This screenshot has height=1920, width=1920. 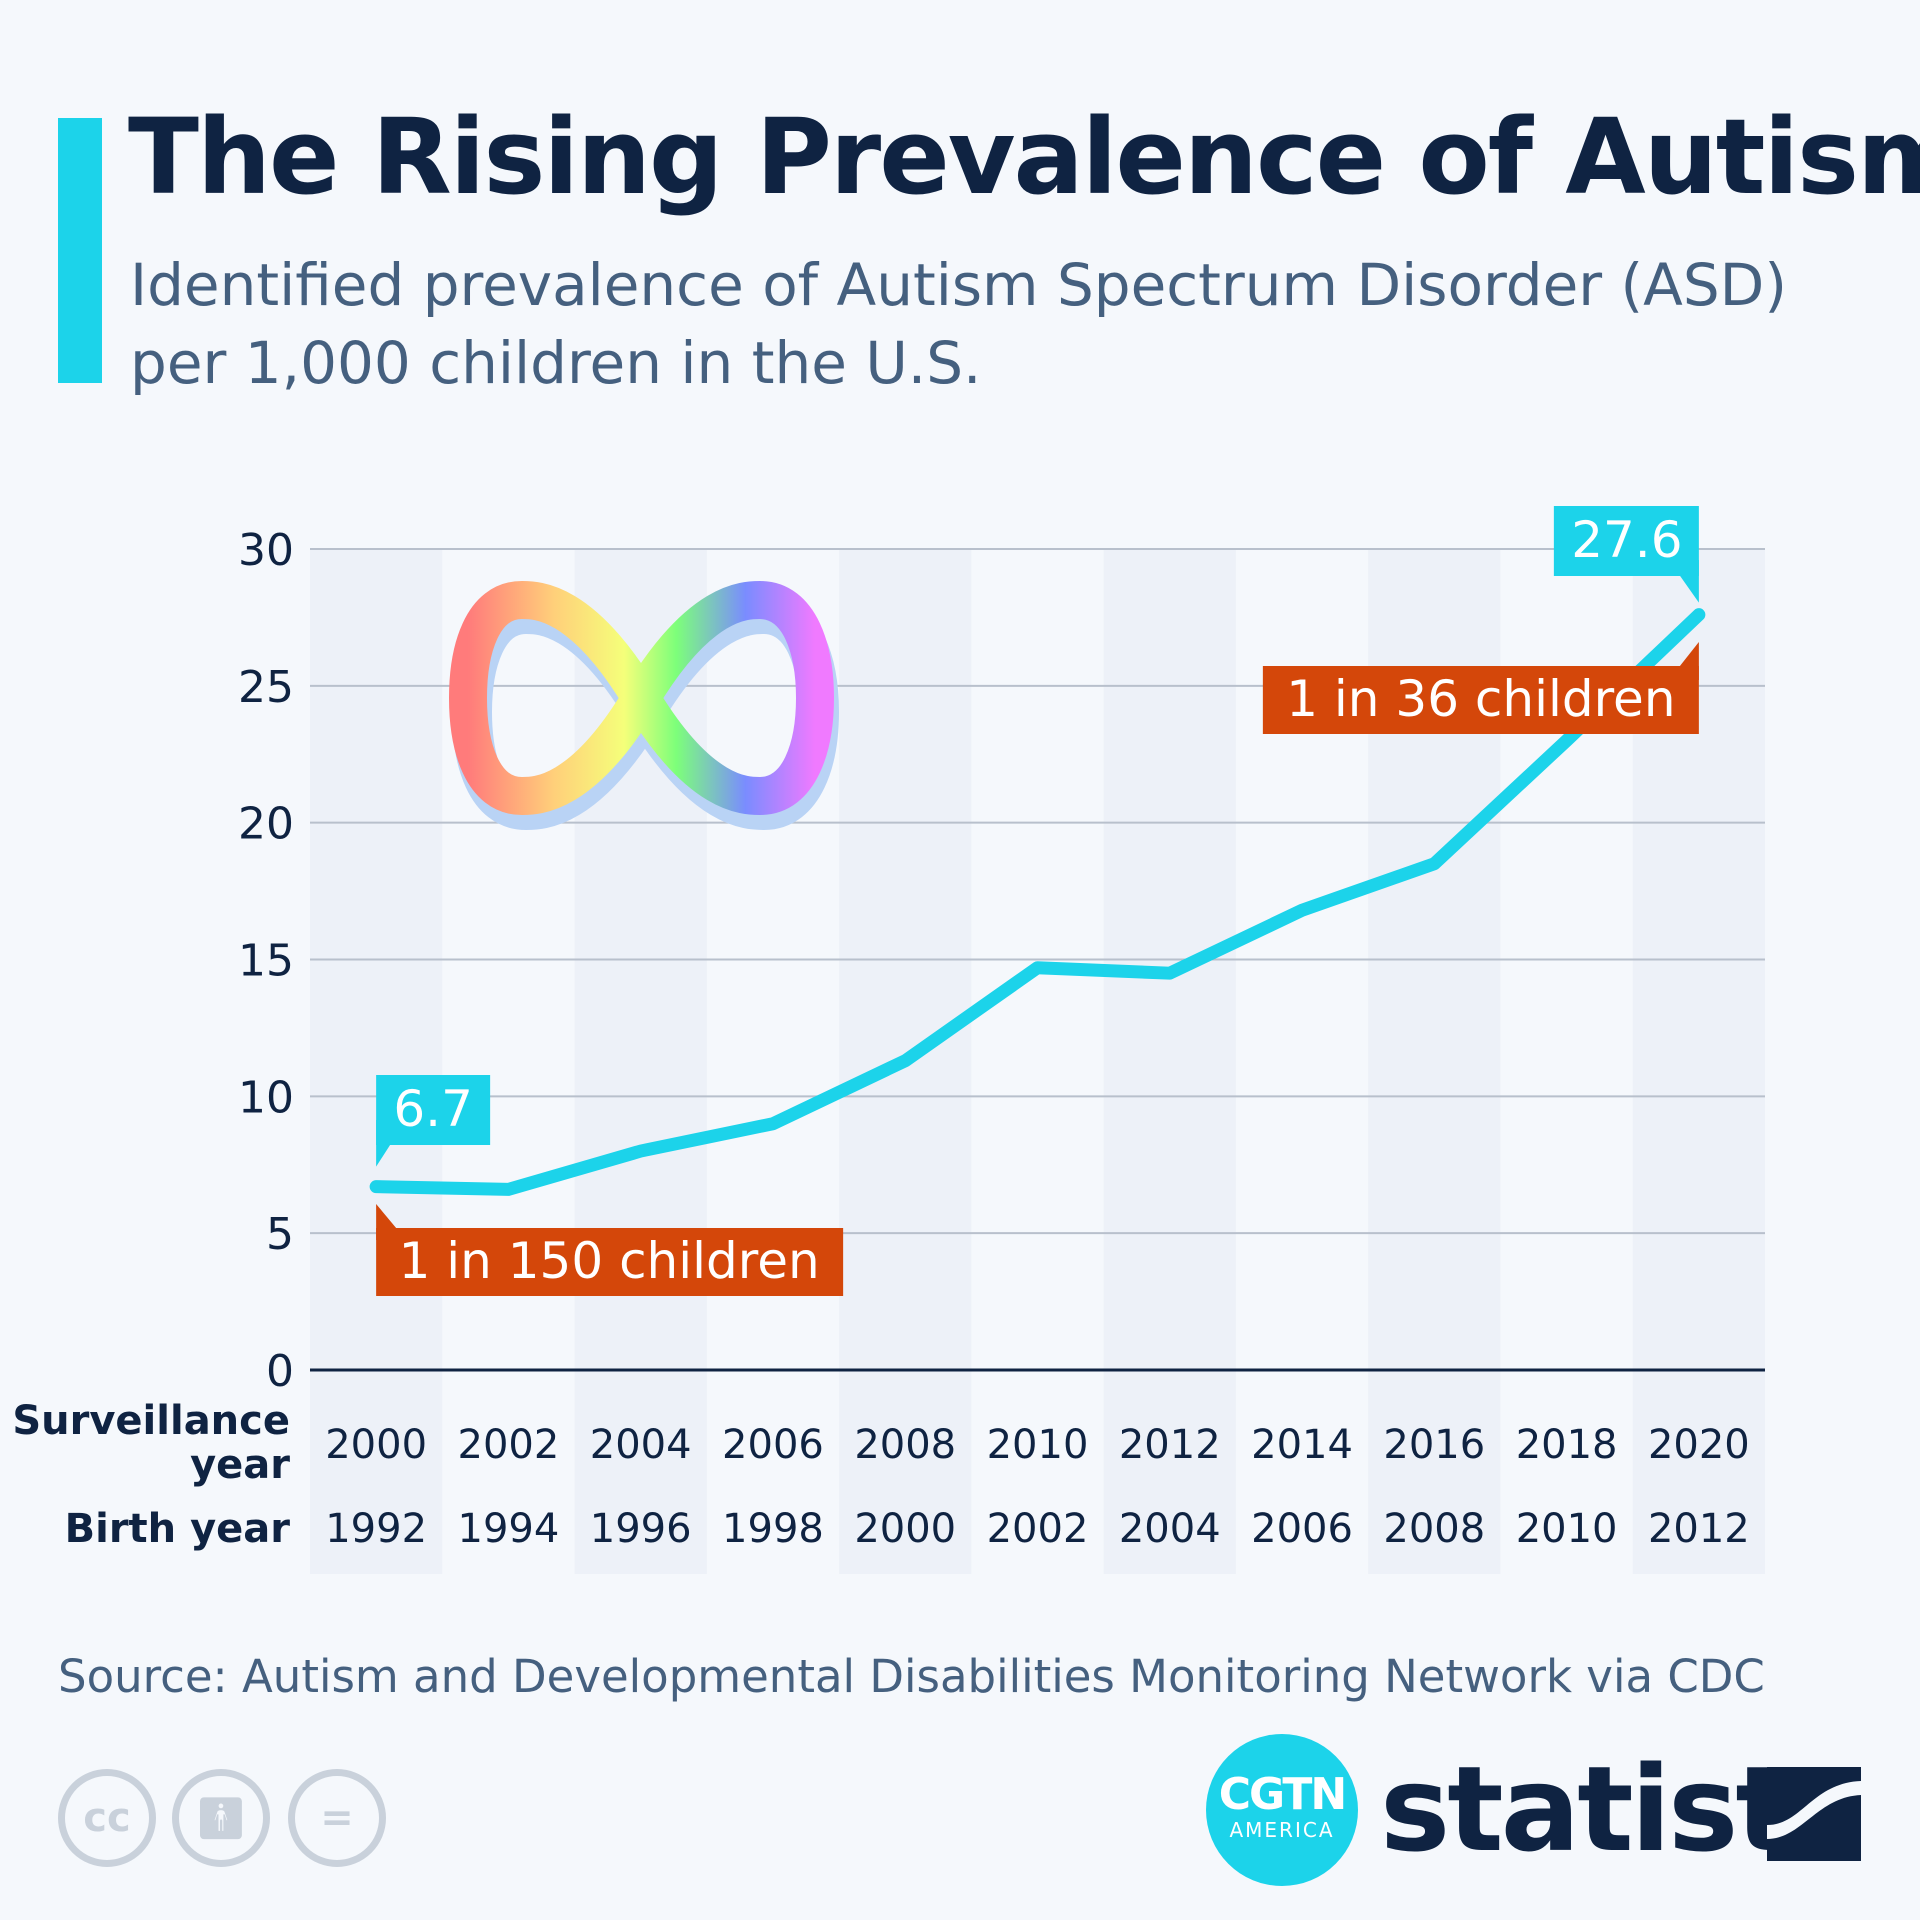 I want to click on annotation-box-last, so click(x=1480, y=700).